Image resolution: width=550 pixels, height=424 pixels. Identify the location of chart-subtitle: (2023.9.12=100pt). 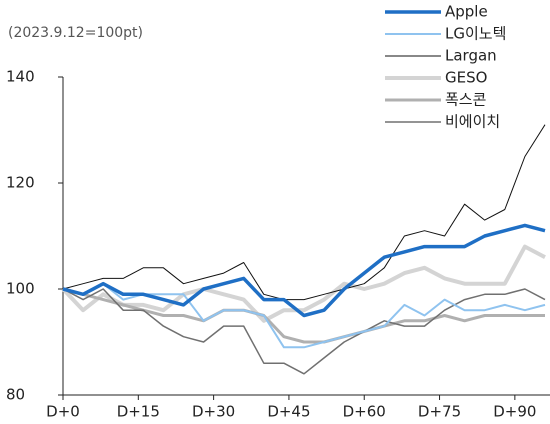
(75, 33).